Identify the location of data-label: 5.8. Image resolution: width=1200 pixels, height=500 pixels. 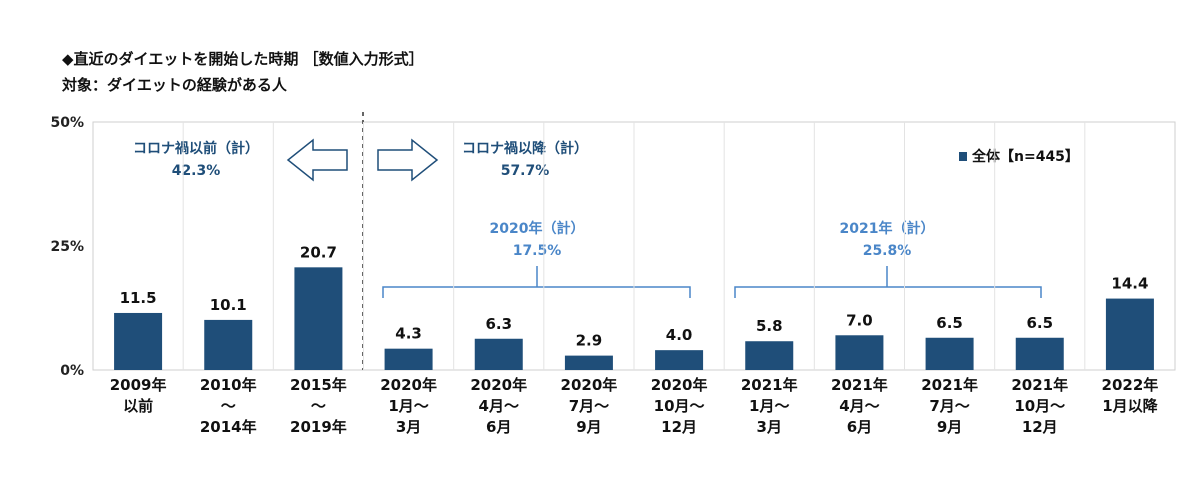
(769, 326).